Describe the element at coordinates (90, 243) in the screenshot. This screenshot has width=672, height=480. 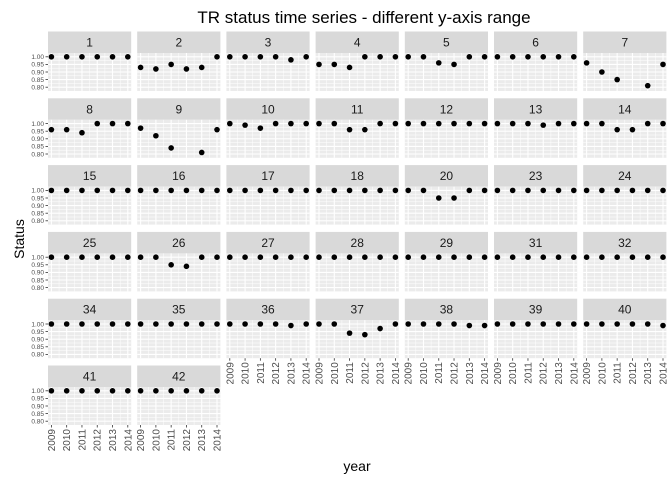
I see `facet-strip-label: 25` at that location.